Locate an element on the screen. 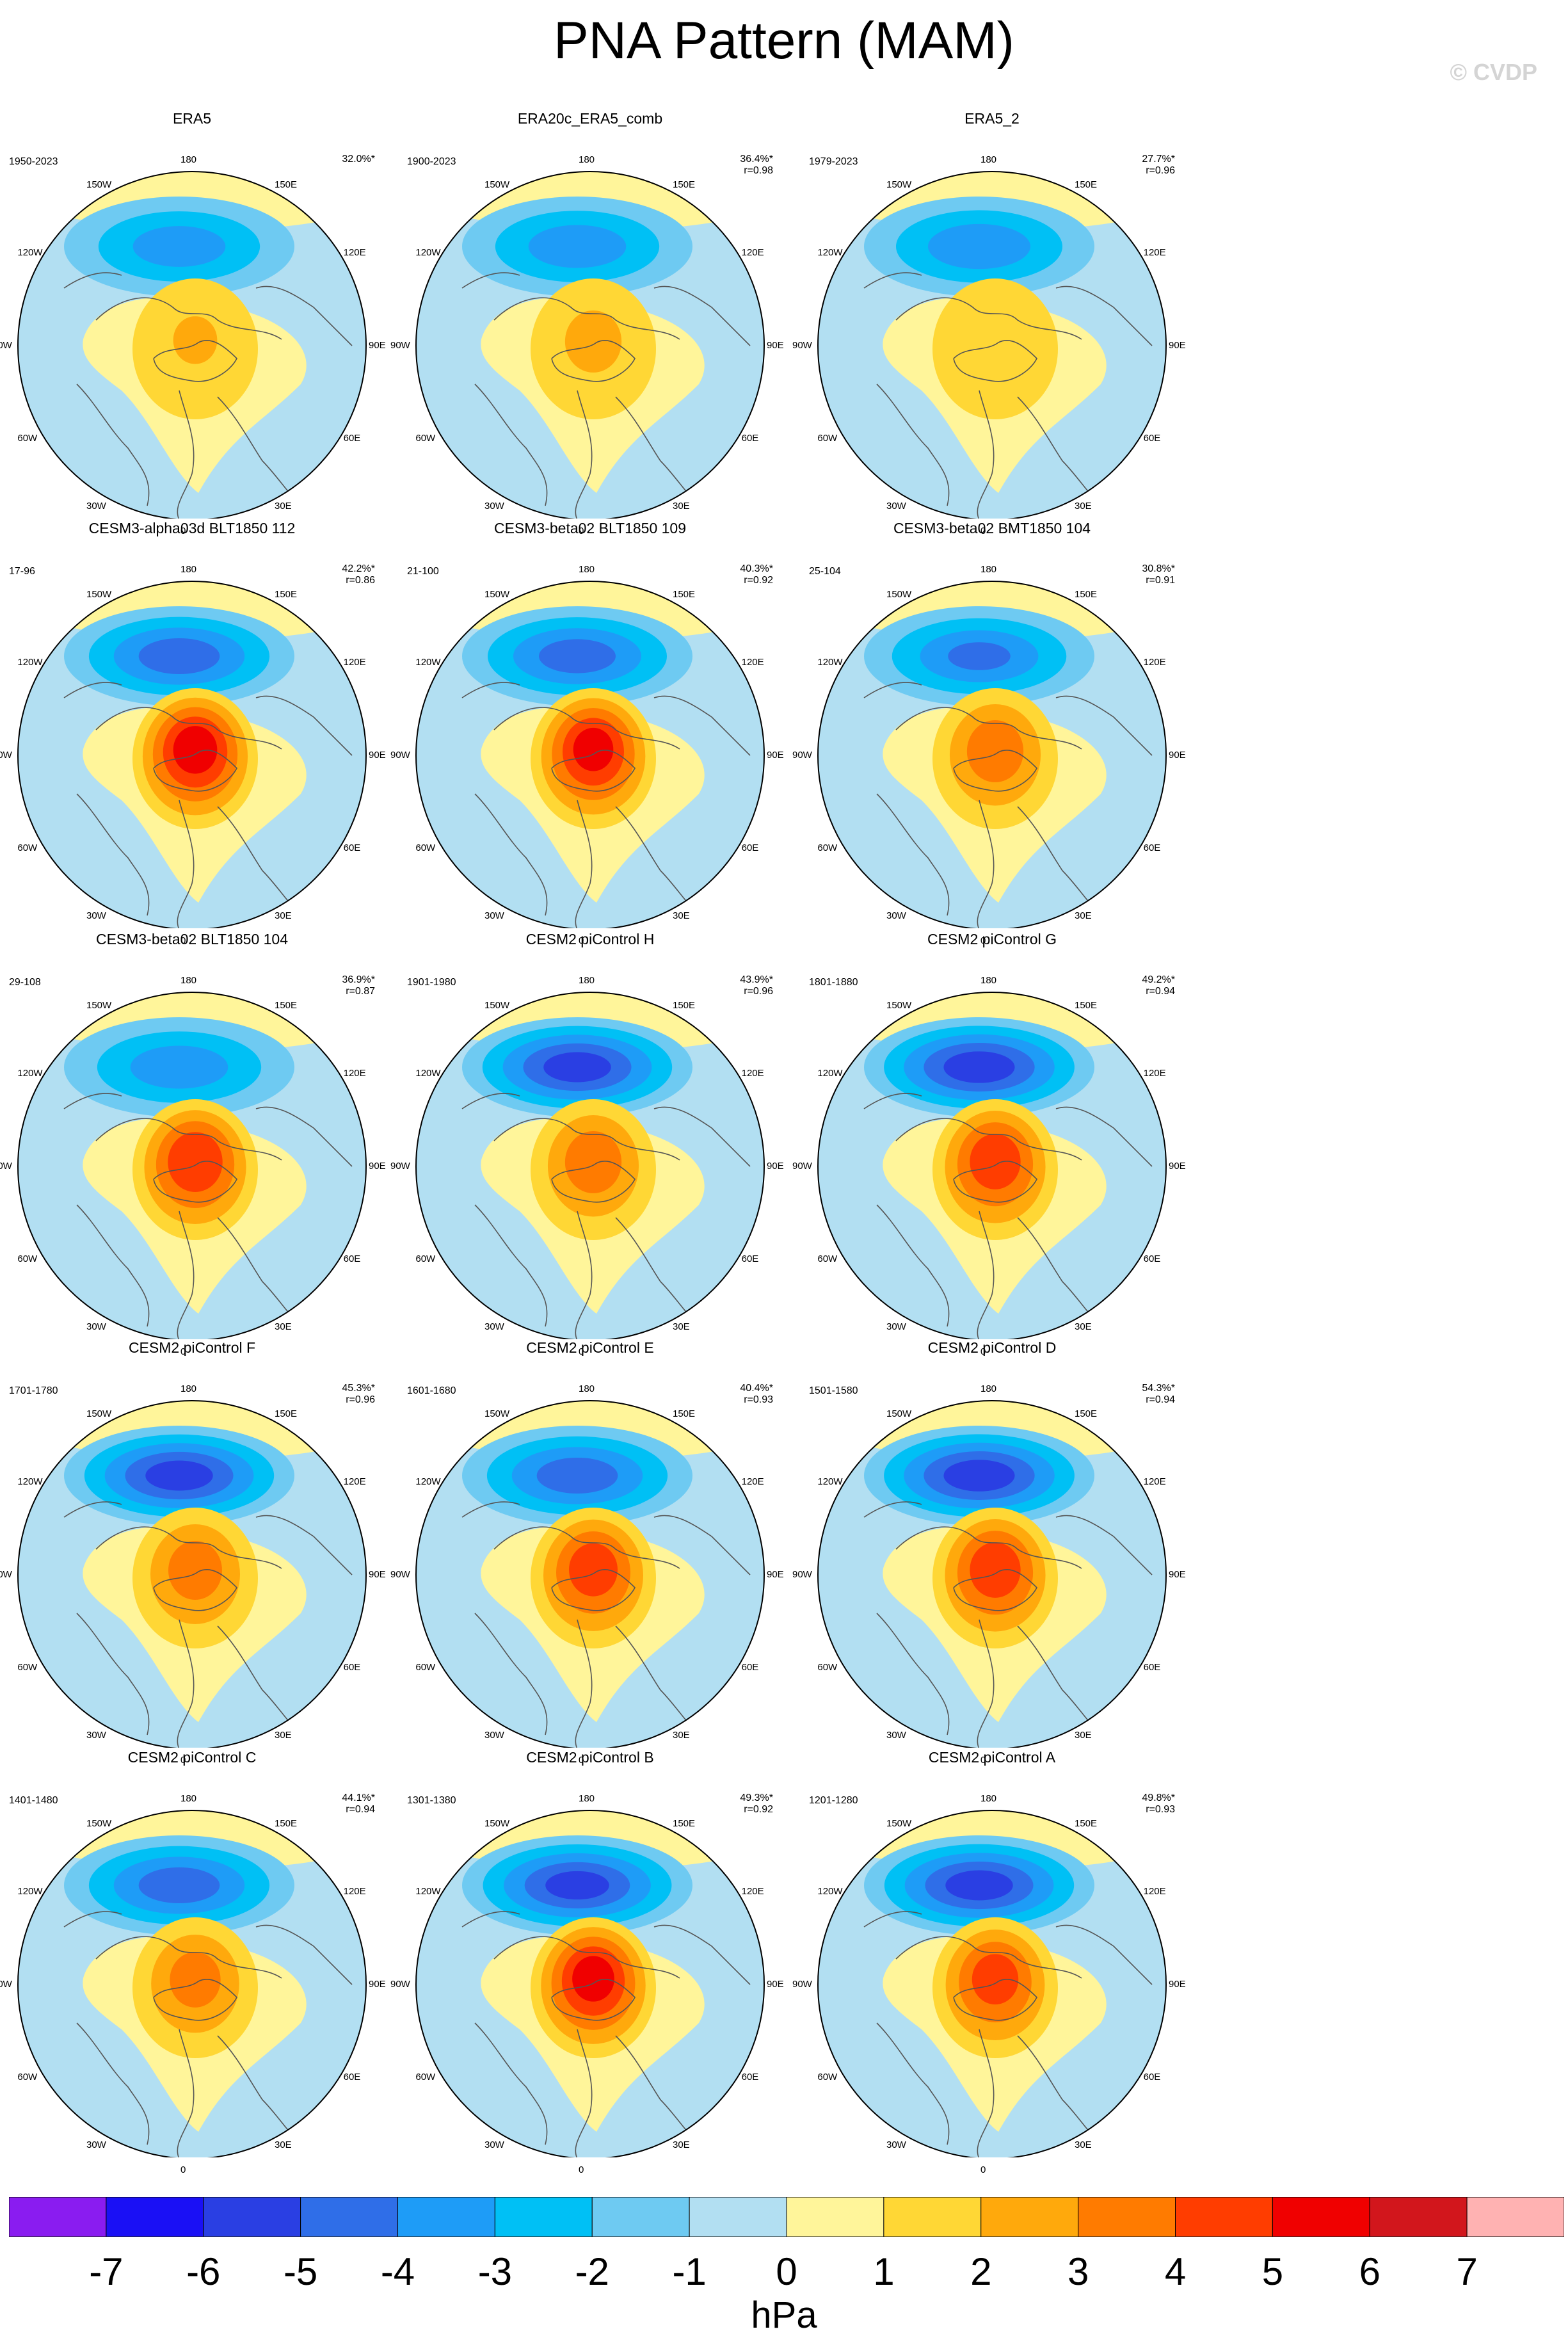  panel-period: 1900-2023 is located at coordinates (431, 161).